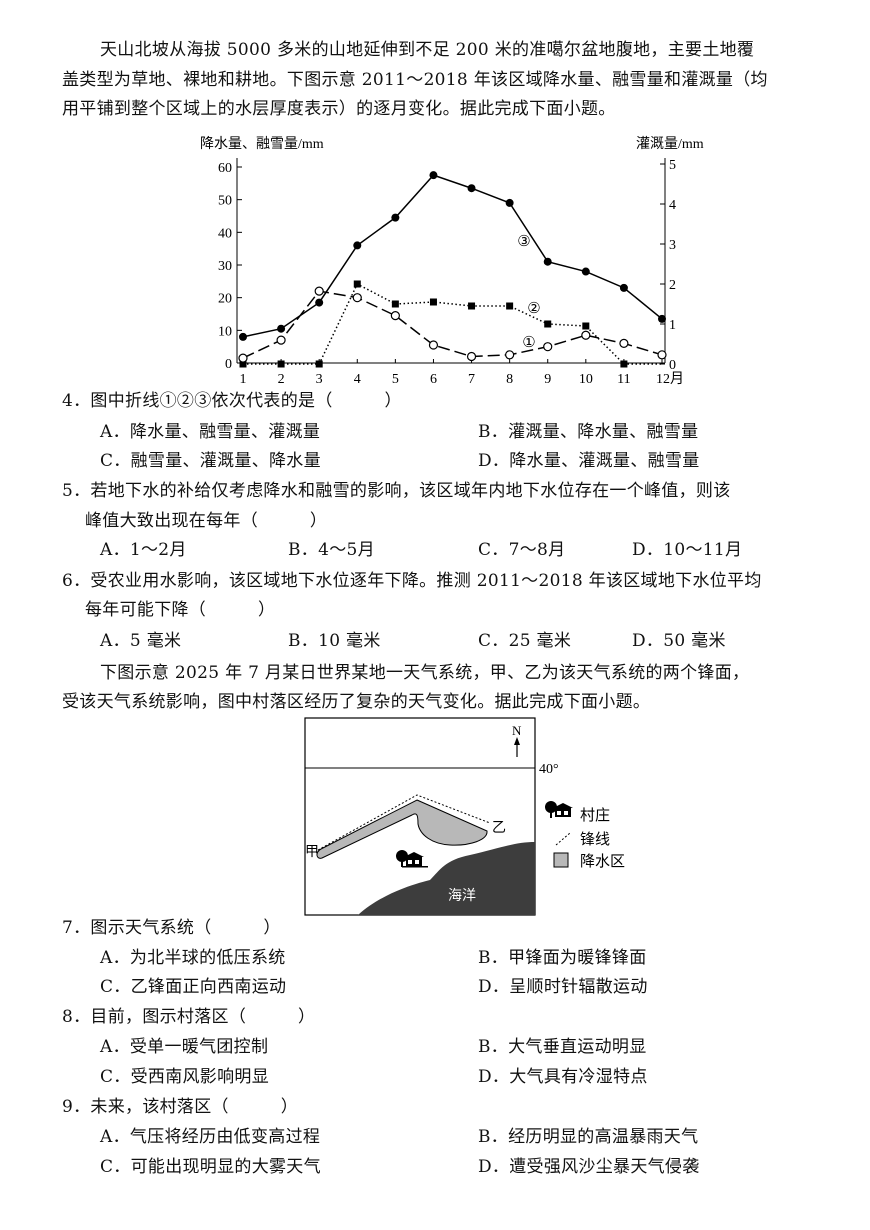 This screenshot has height=1230, width=870. What do you see at coordinates (189, 1017) in the screenshot?
I see `question-stem: 8．目前，图示村落区（ ）` at bounding box center [189, 1017].